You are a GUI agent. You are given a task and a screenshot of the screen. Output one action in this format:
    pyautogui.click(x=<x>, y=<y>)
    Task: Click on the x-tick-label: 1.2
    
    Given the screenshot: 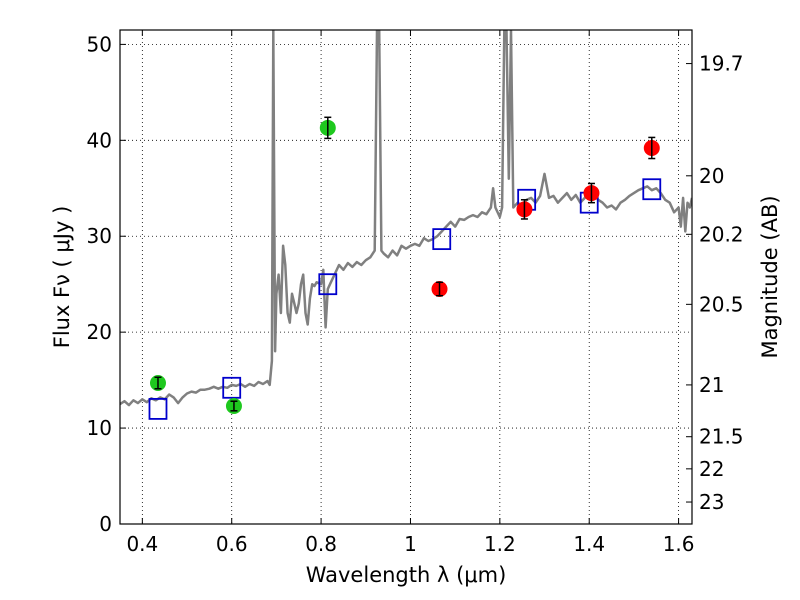 What is the action you would take?
    pyautogui.click(x=500, y=544)
    